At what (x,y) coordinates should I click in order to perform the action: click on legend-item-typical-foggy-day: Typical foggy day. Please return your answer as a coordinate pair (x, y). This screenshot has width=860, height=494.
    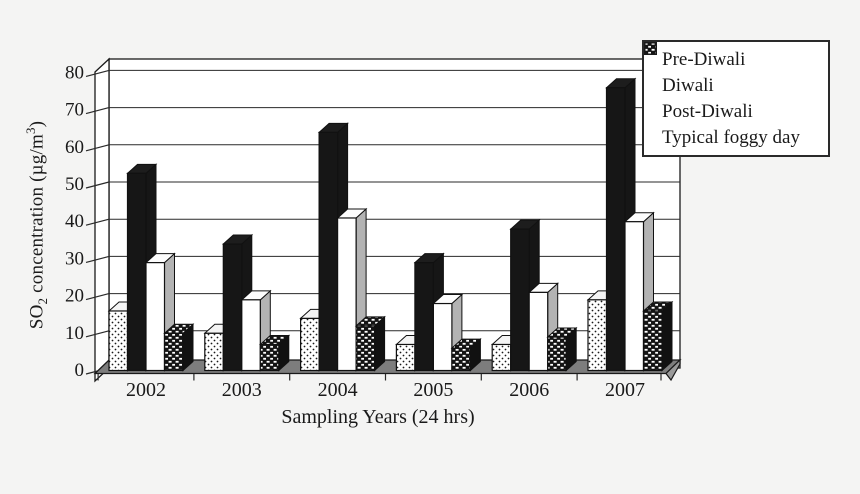
    Looking at the image, I should click on (734, 95).